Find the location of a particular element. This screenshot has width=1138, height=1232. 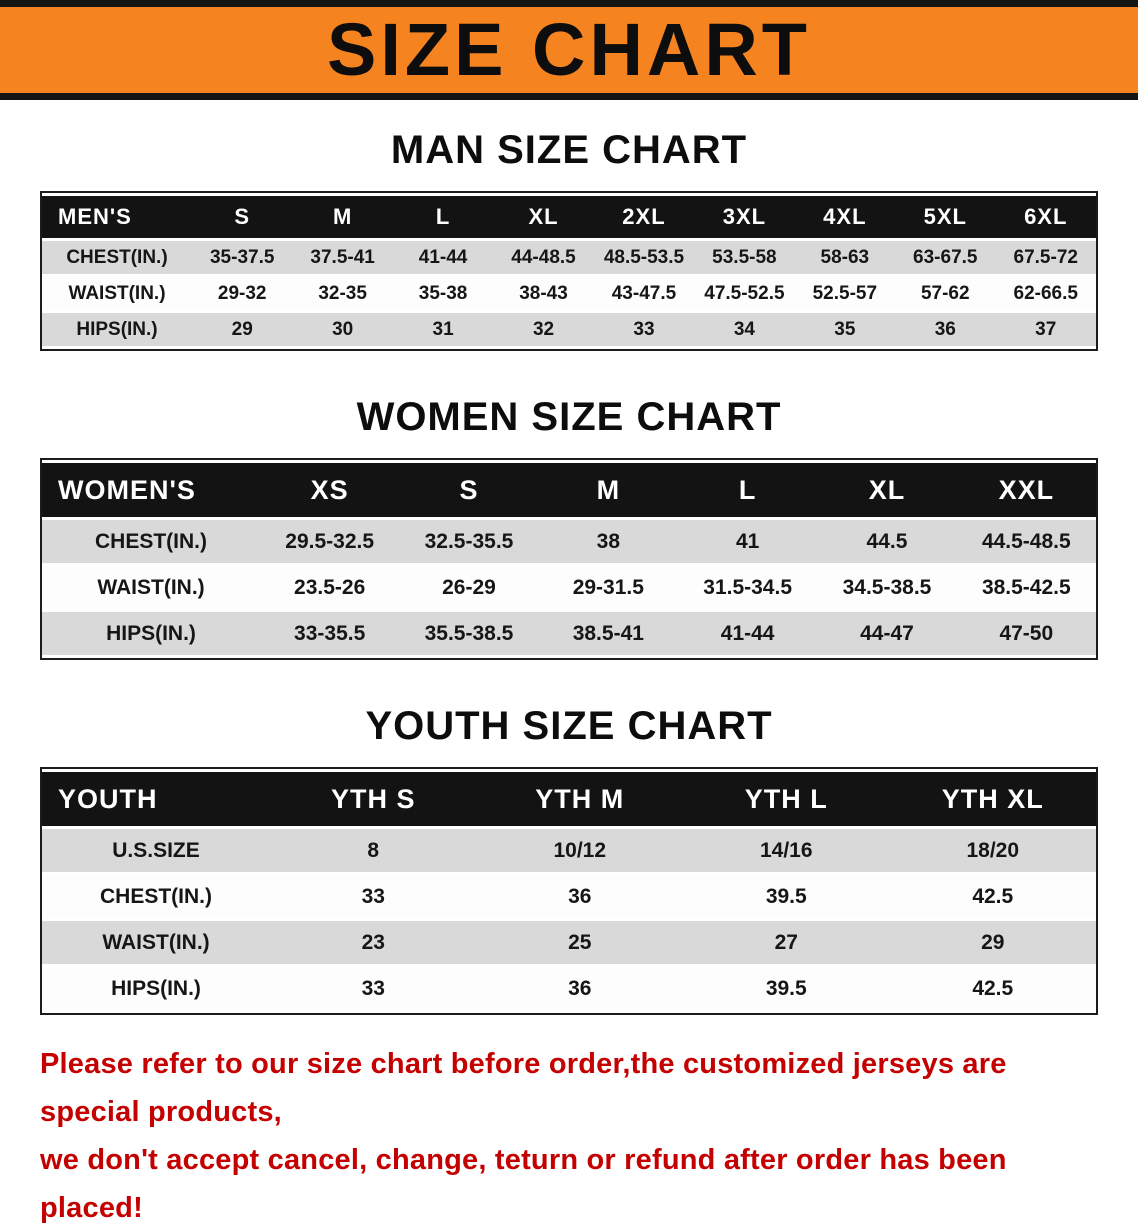

size-value-cell: 26-29 is located at coordinates (469, 587).